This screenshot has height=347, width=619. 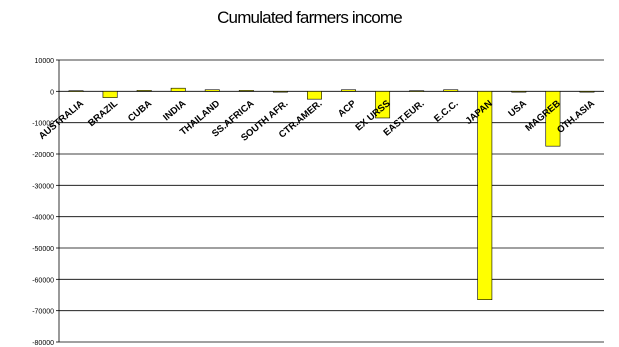 I want to click on x-tick-label: CUBA, so click(x=140, y=111).